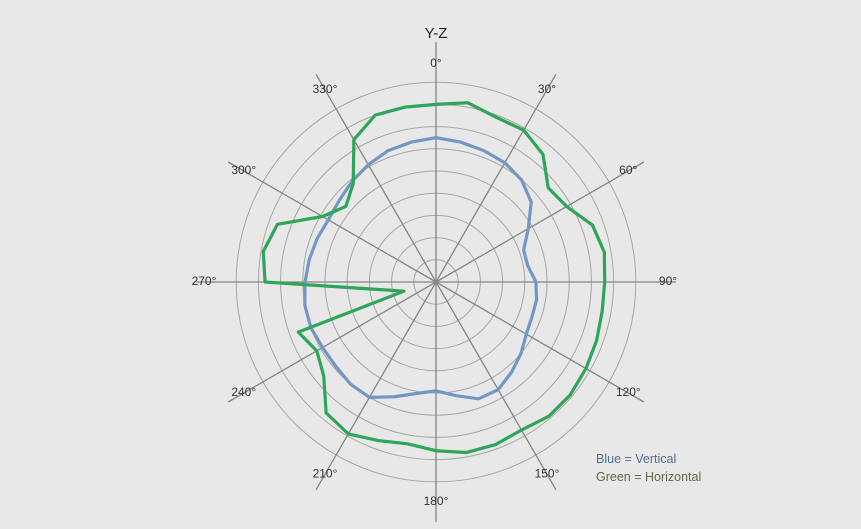  I want to click on angle-tick-label: 180°, so click(436, 501).